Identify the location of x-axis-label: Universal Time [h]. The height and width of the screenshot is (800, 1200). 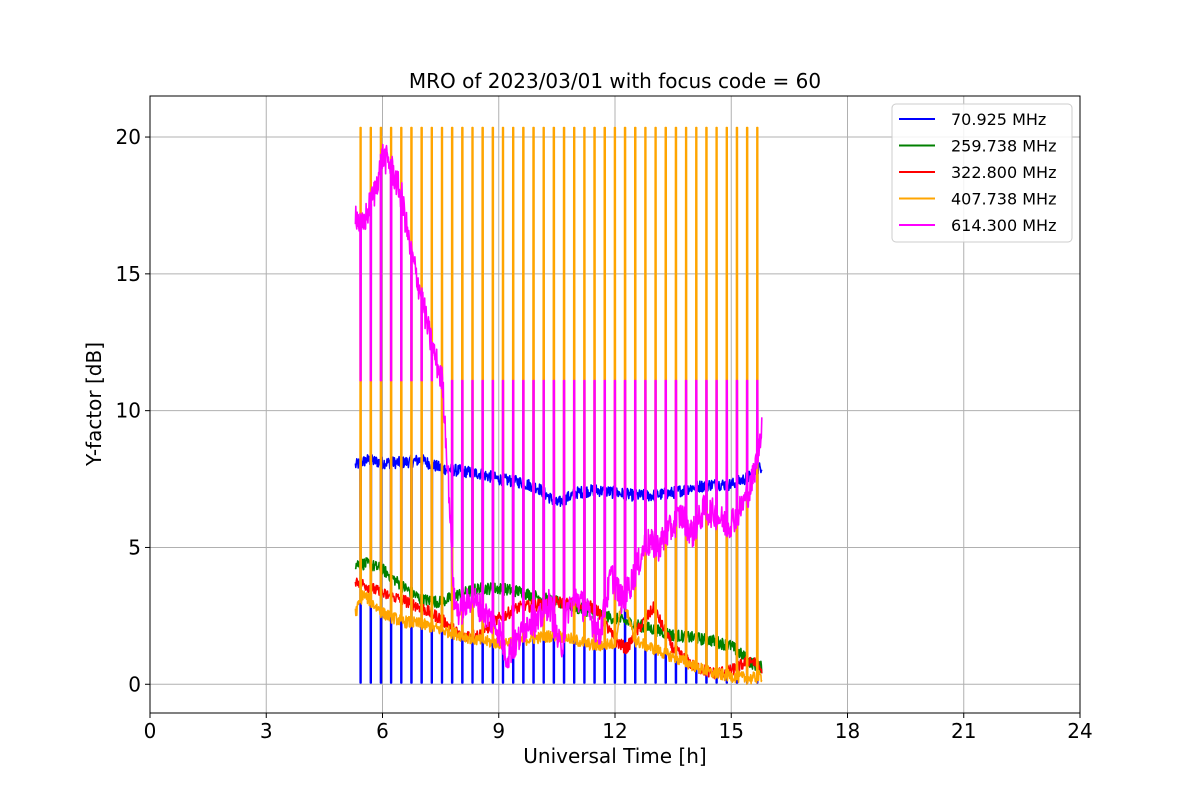
(614, 756).